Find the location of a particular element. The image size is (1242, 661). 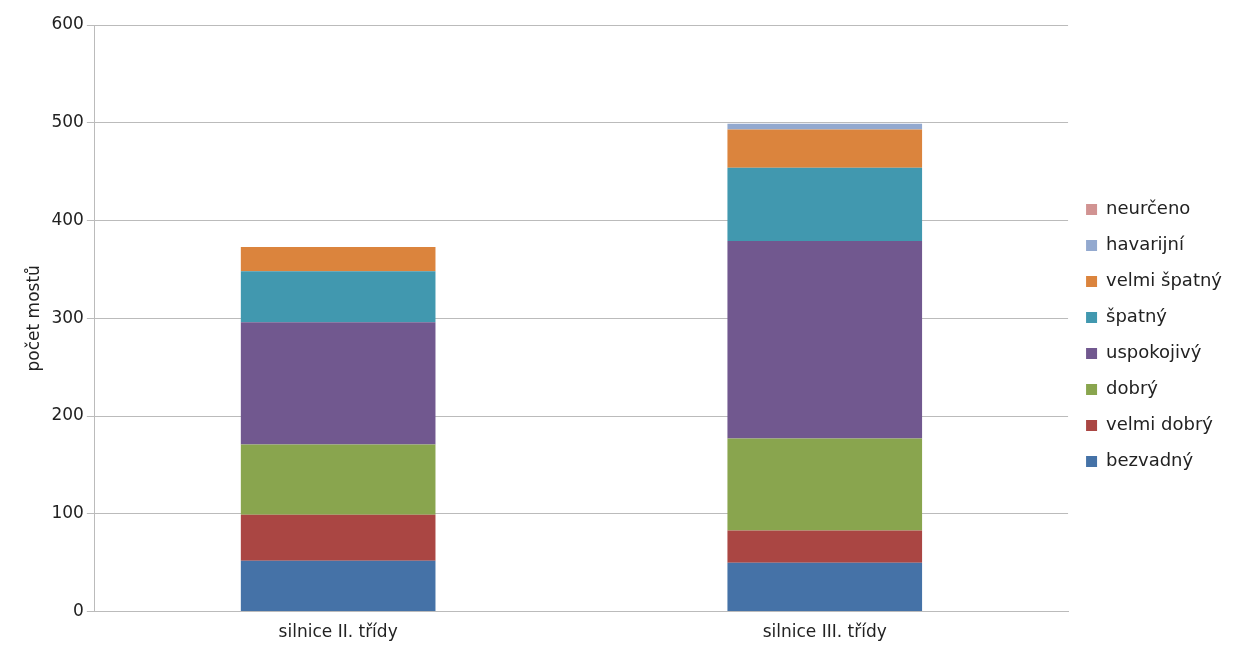

y-tick-label: 0 is located at coordinates (78, 610).